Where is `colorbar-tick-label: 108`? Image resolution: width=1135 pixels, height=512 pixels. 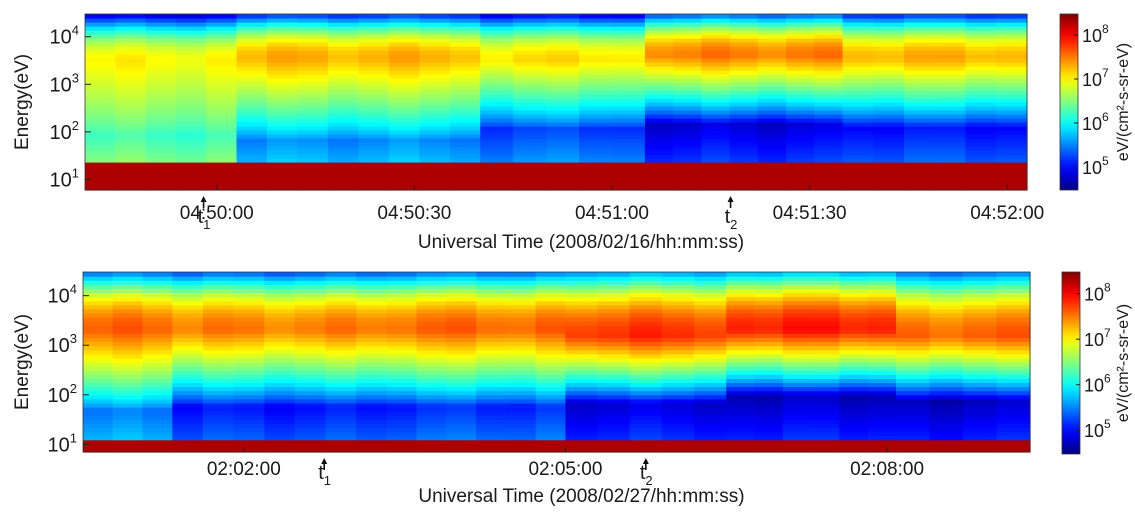
colorbar-tick-label: 108 is located at coordinates (1095, 34).